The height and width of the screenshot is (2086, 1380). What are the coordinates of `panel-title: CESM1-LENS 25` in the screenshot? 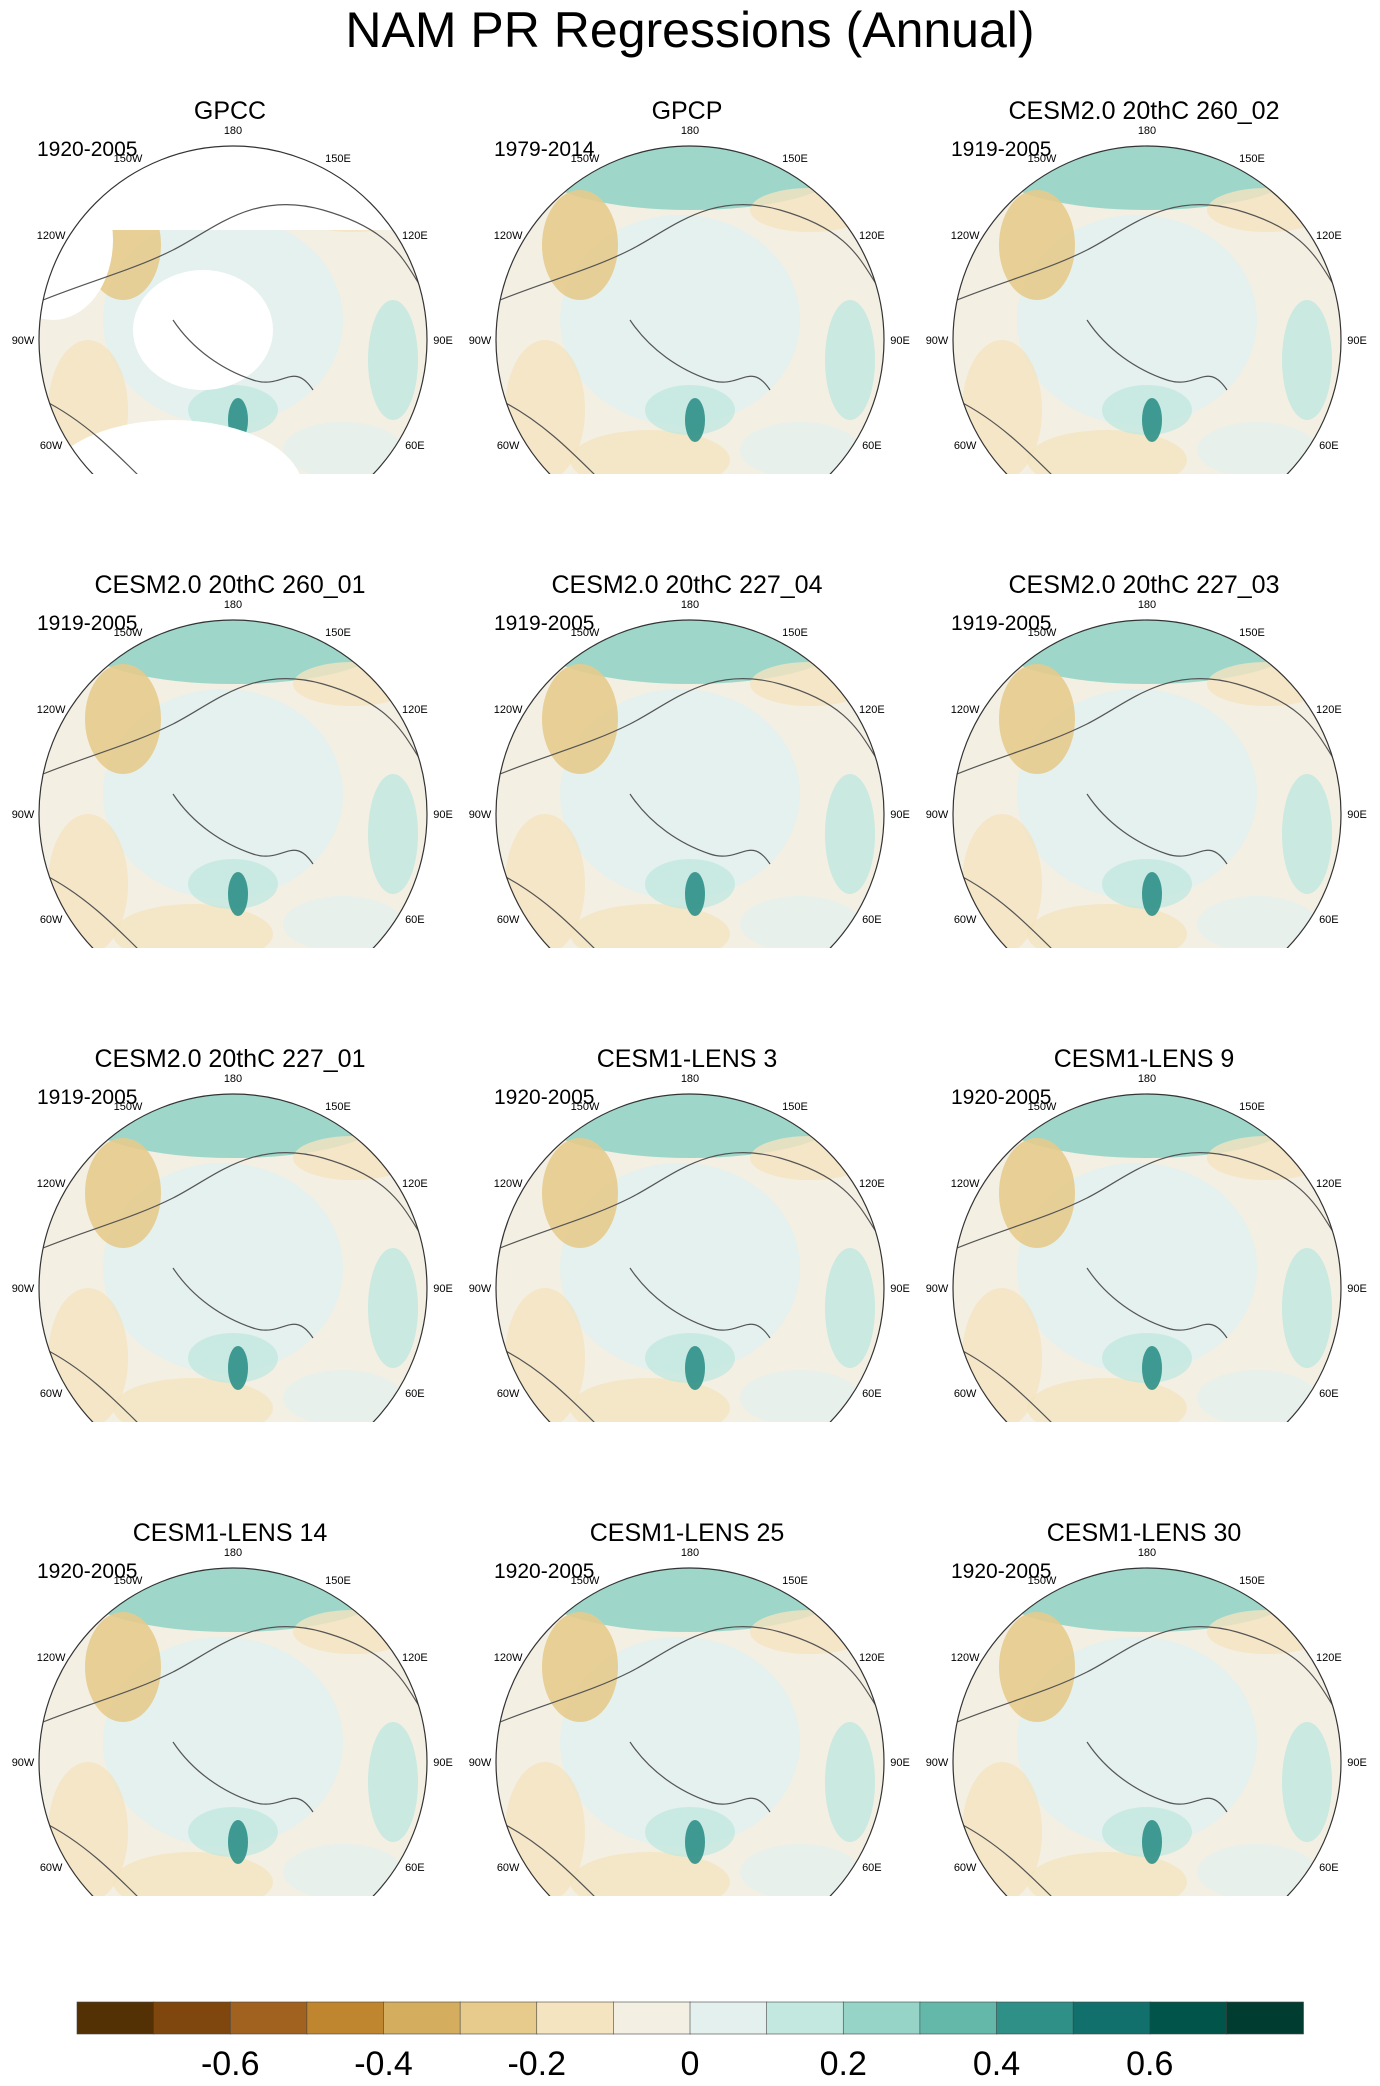 It's located at (687, 1533).